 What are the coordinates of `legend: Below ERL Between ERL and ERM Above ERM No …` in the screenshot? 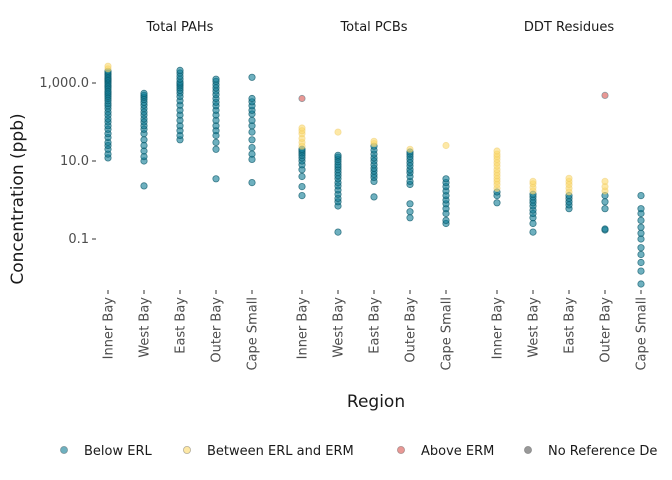 It's located at (358, 451).